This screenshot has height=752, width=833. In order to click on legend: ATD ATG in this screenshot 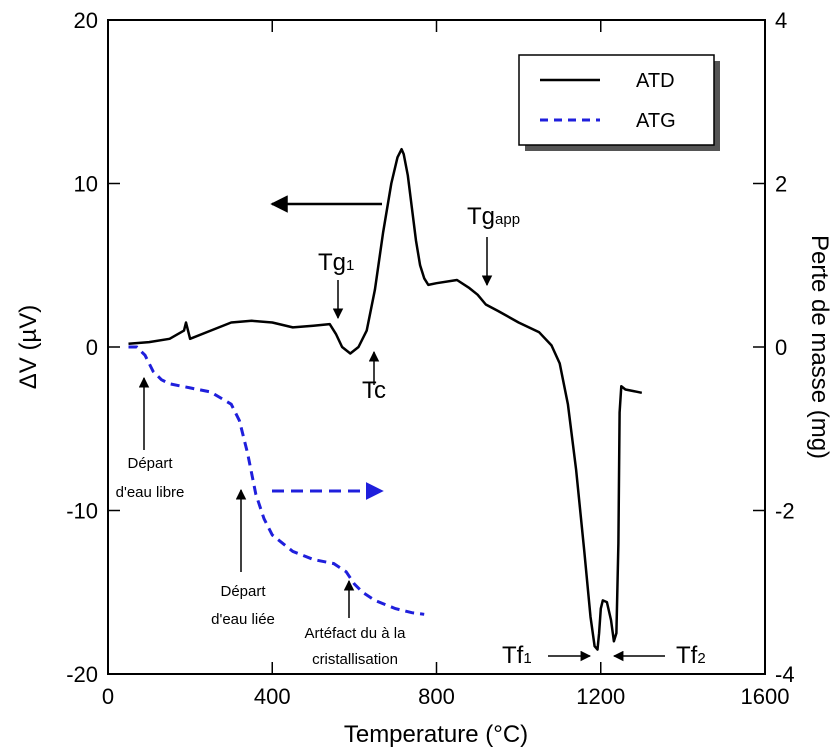, I will do `click(619, 102)`.